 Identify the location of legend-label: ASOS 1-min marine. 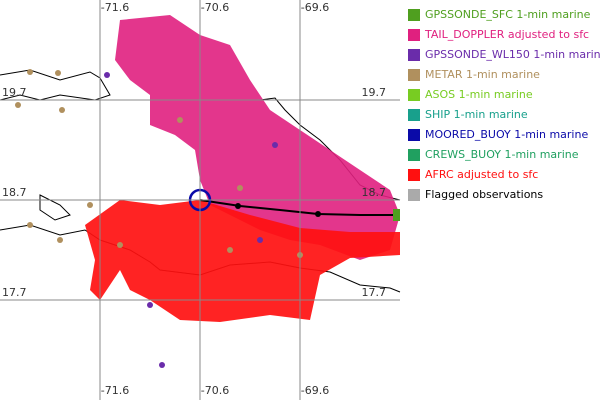
(479, 94).